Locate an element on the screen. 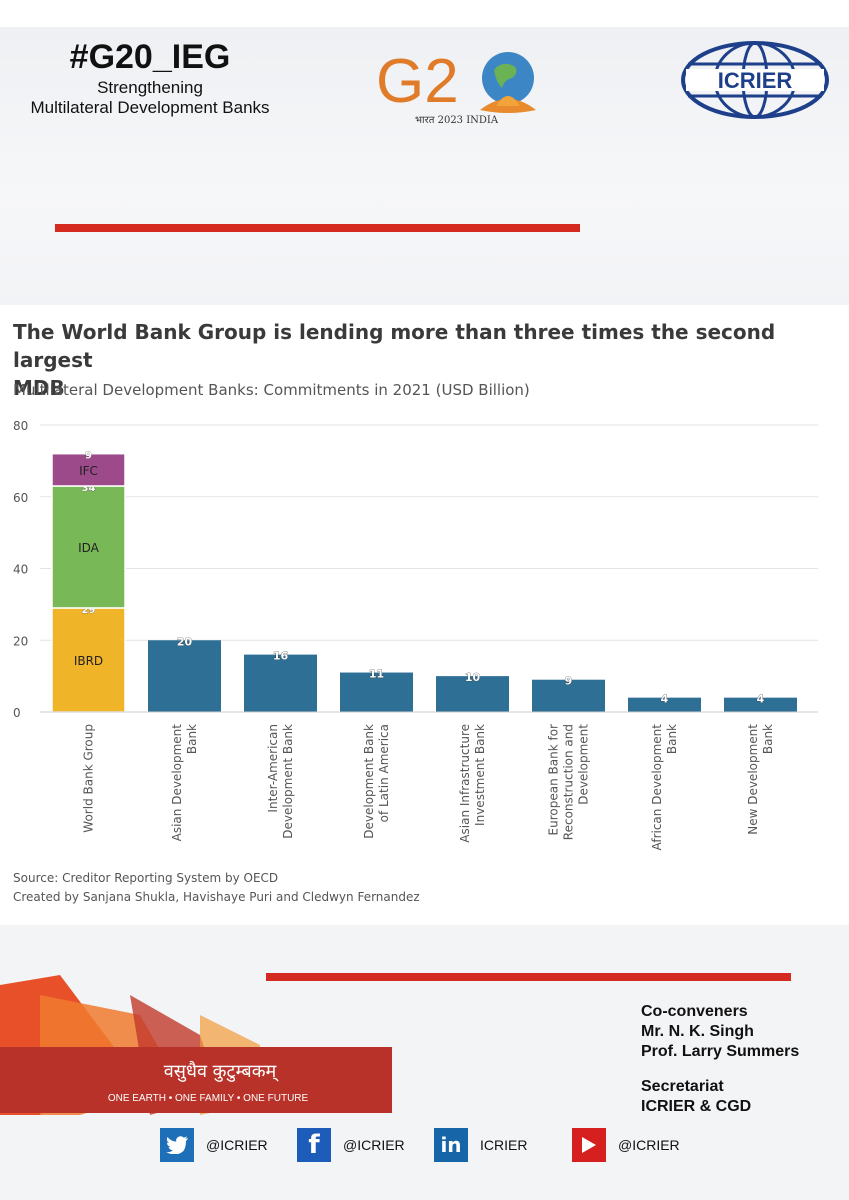 The width and height of the screenshot is (849, 1200). x-tick-label: Asian Development is located at coordinates (177, 783).